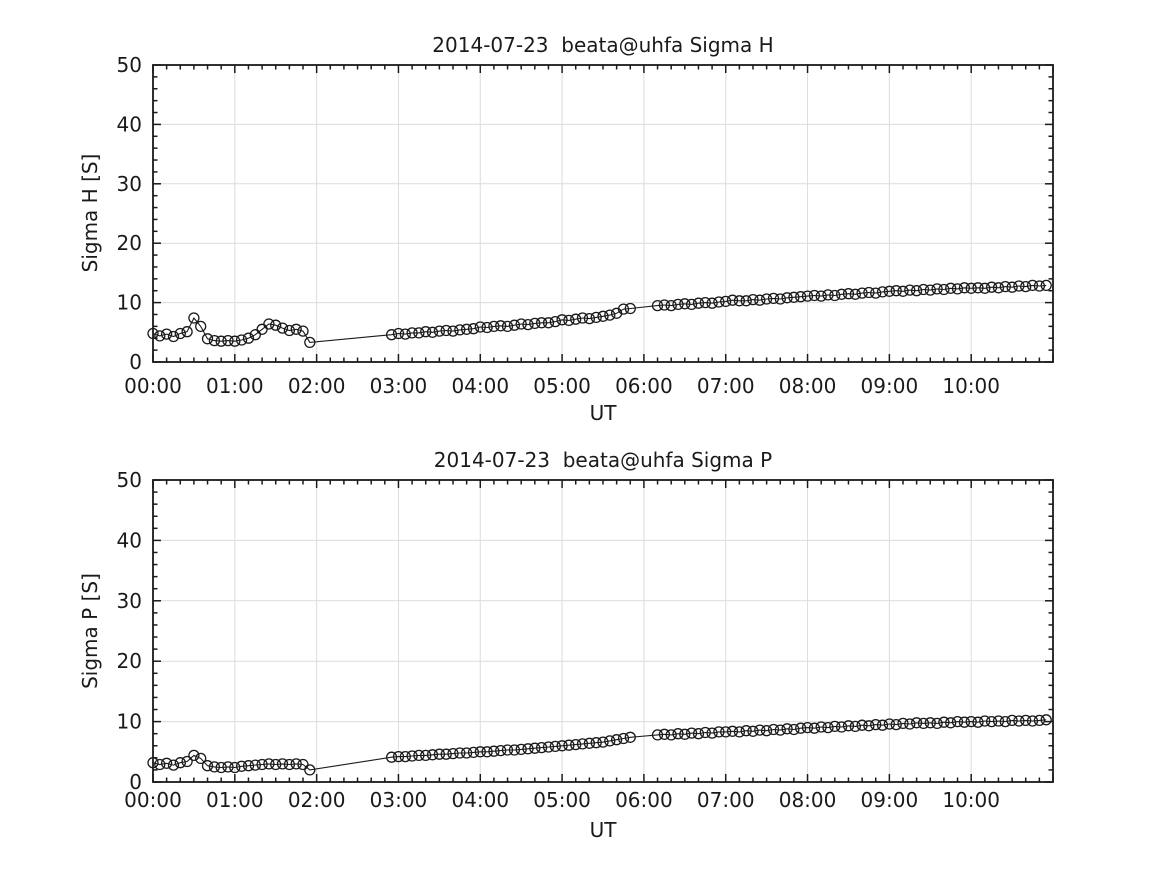 Image resolution: width=1167 pixels, height=875 pixels. Describe the element at coordinates (90, 213) in the screenshot. I see `sigma-h-ylabel: Sigma H [S]` at that location.